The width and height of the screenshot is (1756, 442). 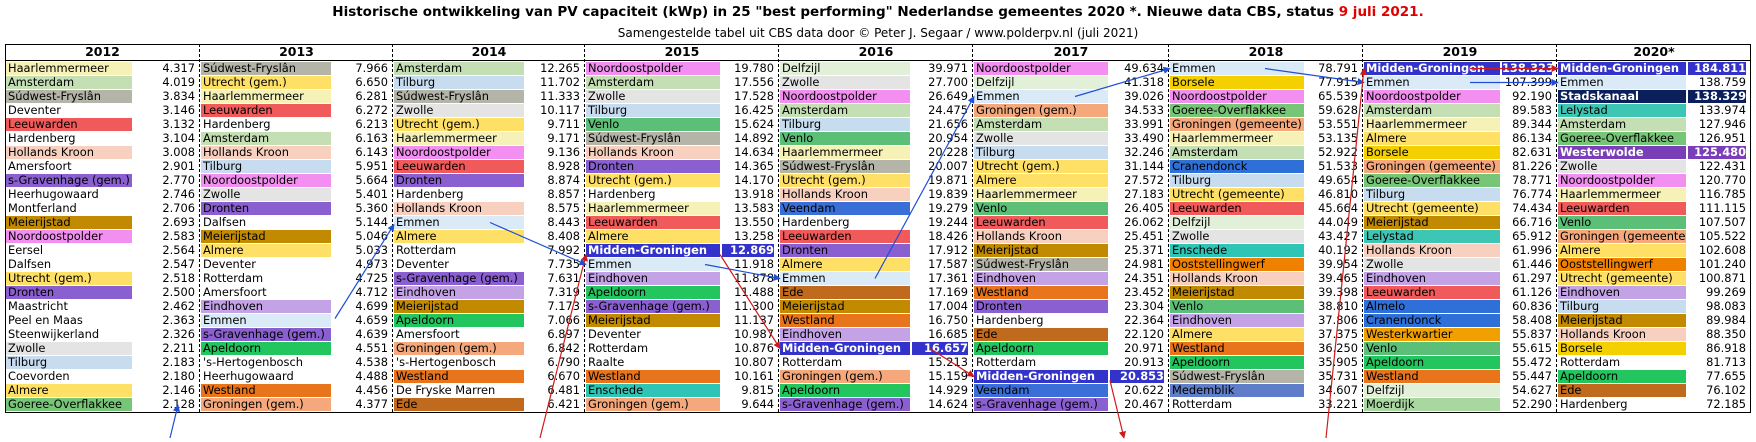 I want to click on year-header-2014: 2014, so click(x=489, y=51).